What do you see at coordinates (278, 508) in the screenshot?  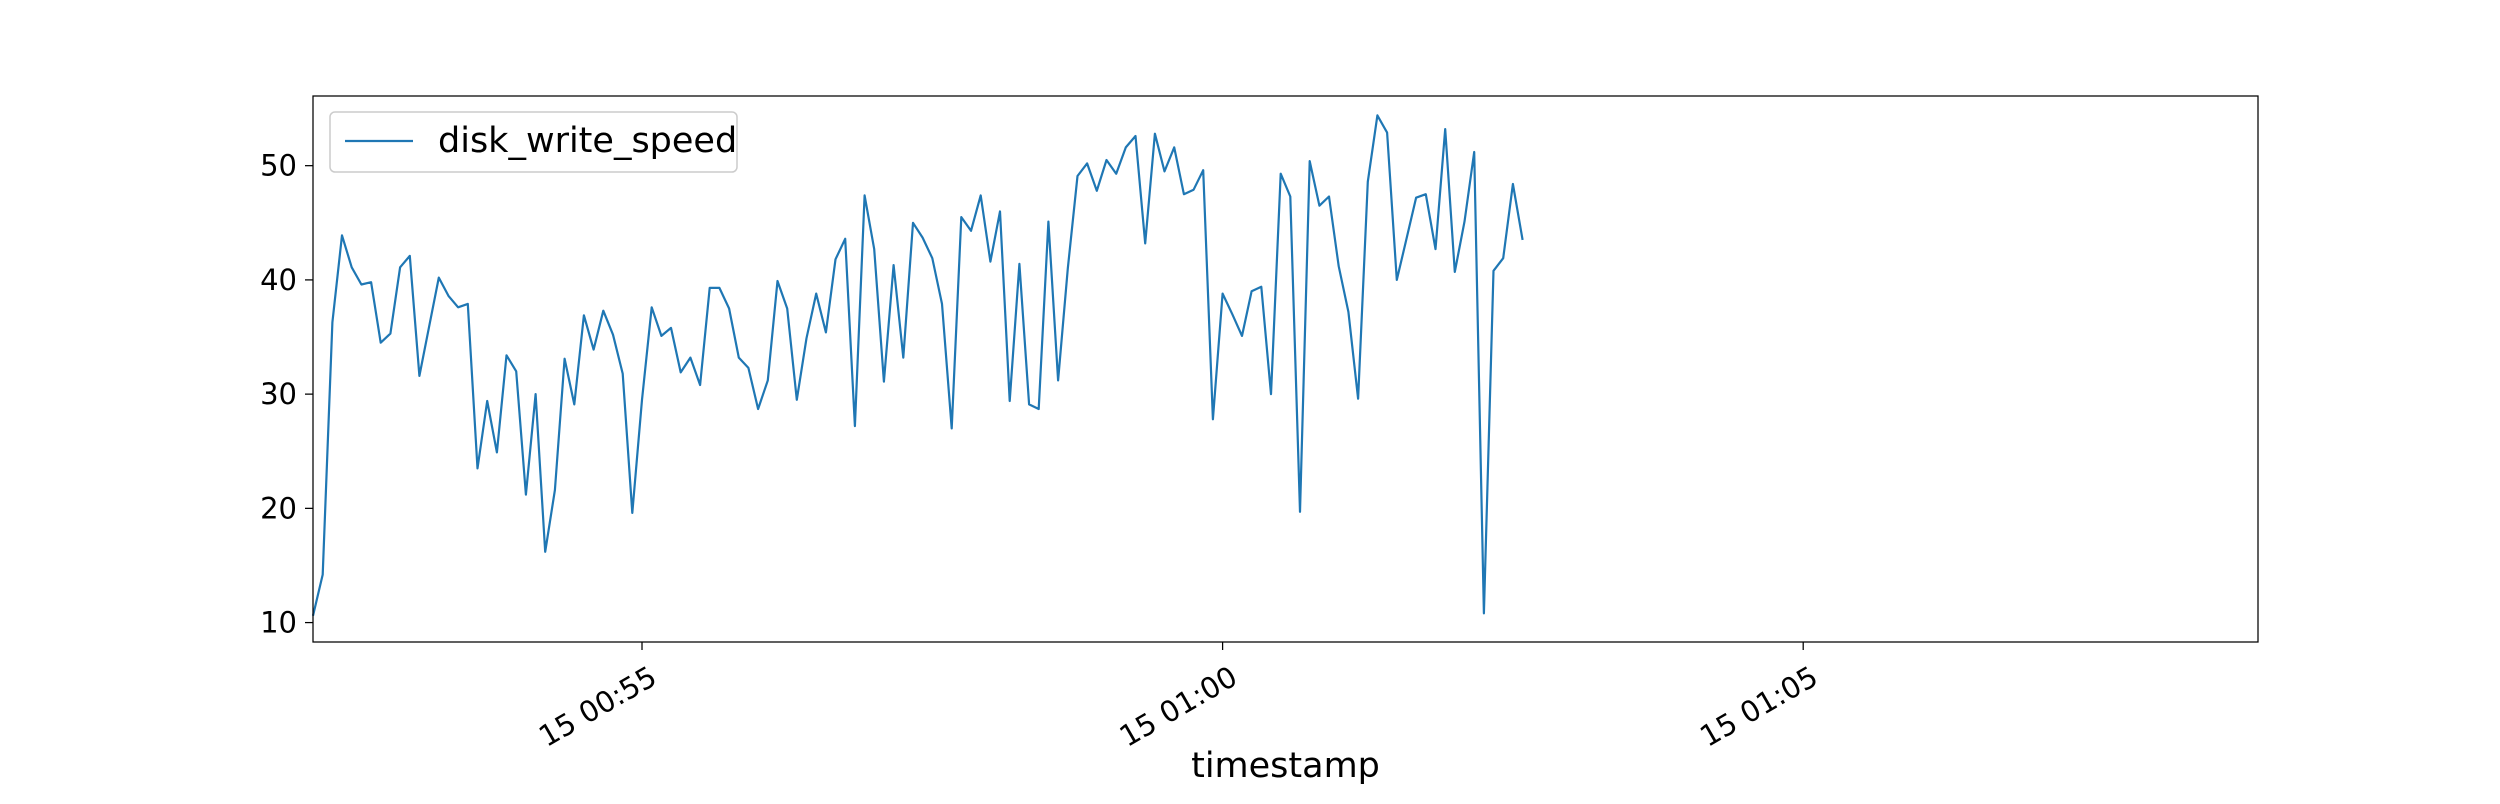 I see `y-tick-label: 20` at bounding box center [278, 508].